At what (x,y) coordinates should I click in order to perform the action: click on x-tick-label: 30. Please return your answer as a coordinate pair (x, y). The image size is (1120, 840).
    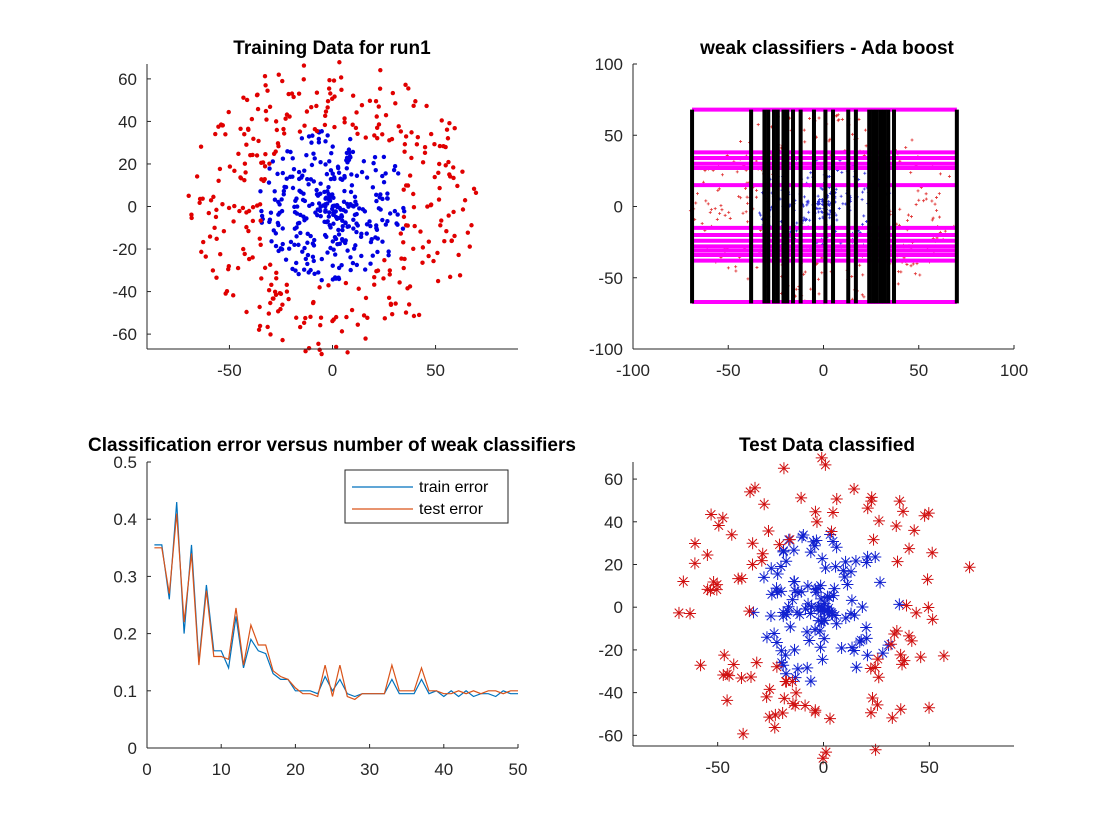
    Looking at the image, I should click on (369, 769).